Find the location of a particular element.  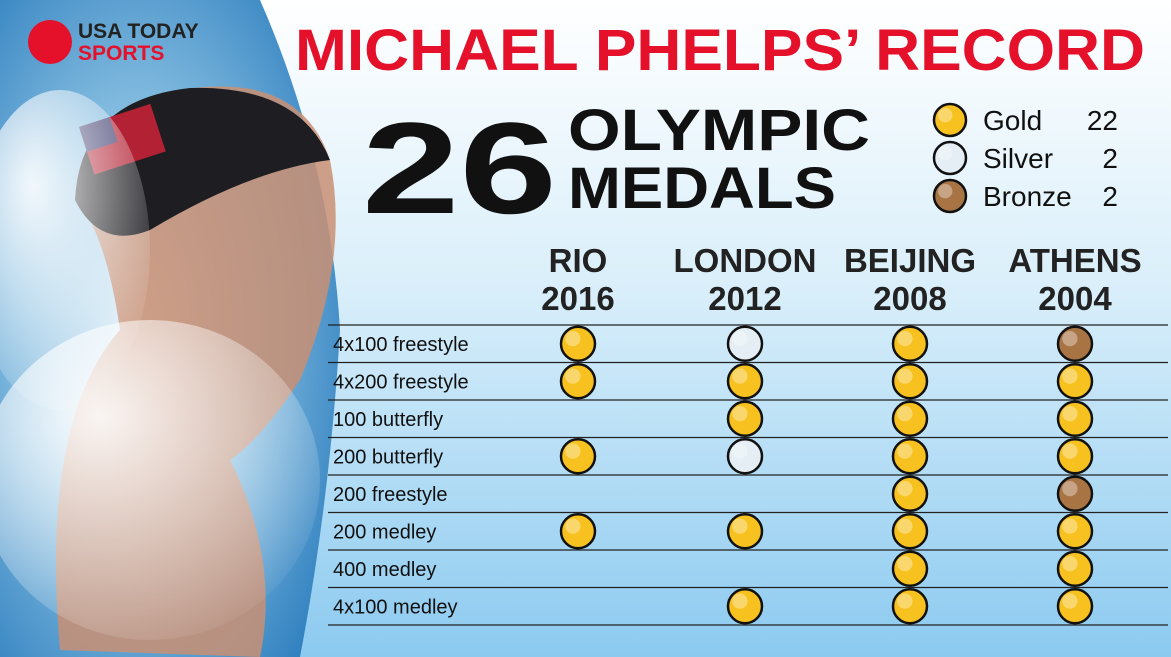

column-city: ATHENS is located at coordinates (1074, 260).